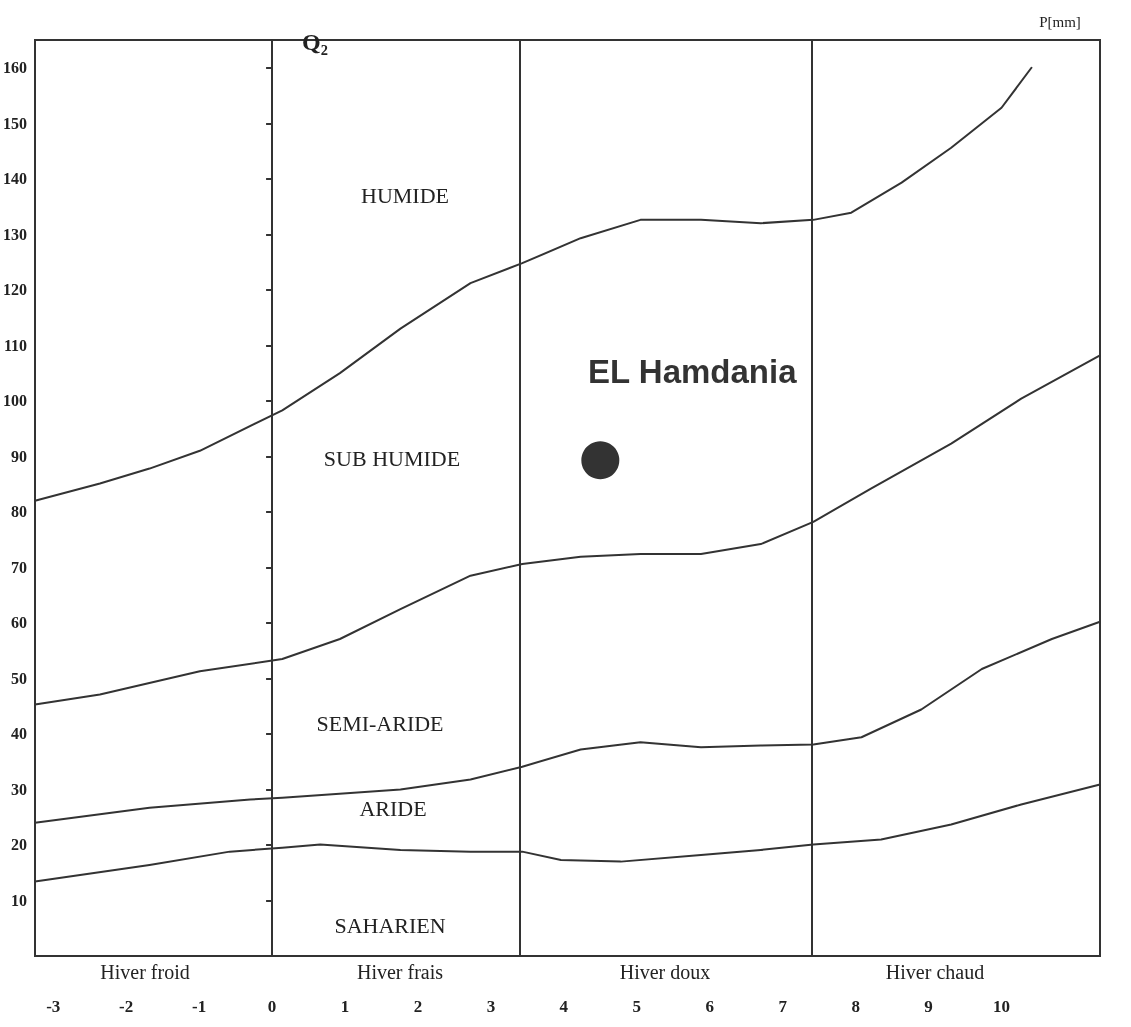  I want to click on annotation: SAHARIEN, so click(390, 925).